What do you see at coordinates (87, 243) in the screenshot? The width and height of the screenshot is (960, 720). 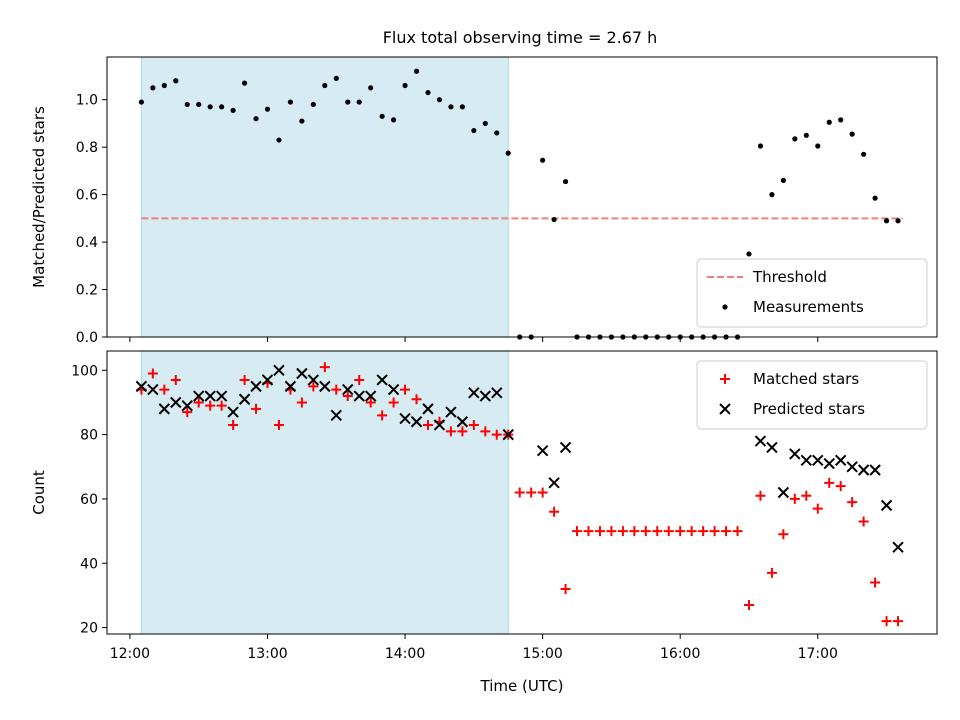 I see `y-tick-label: 0.4` at bounding box center [87, 243].